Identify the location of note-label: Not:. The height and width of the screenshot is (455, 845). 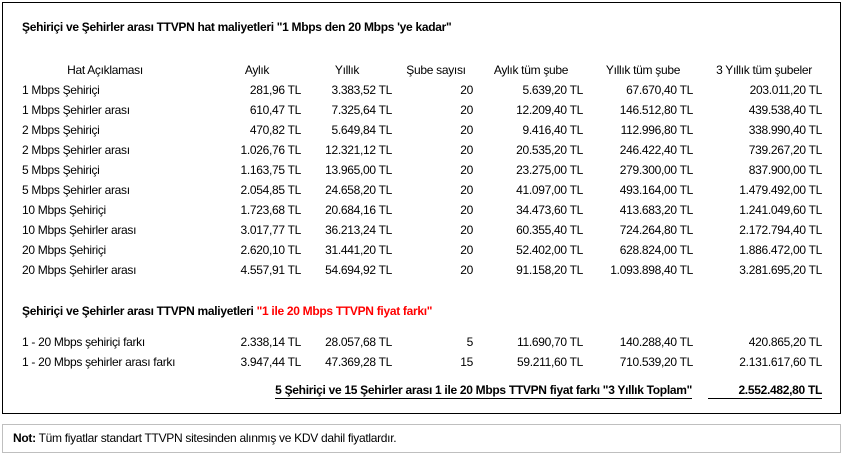
(24, 438).